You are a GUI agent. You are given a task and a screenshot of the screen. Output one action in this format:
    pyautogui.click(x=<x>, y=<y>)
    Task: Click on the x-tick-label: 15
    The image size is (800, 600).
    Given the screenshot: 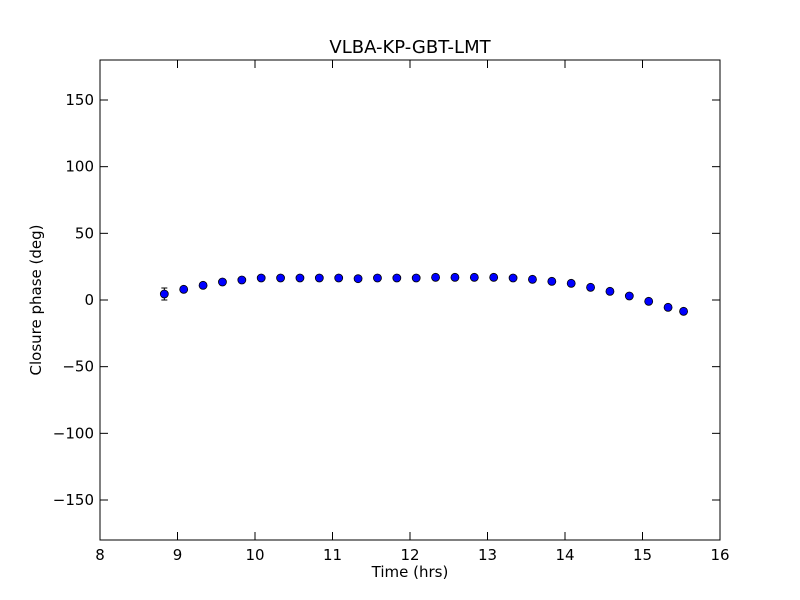 What is the action you would take?
    pyautogui.click(x=642, y=555)
    